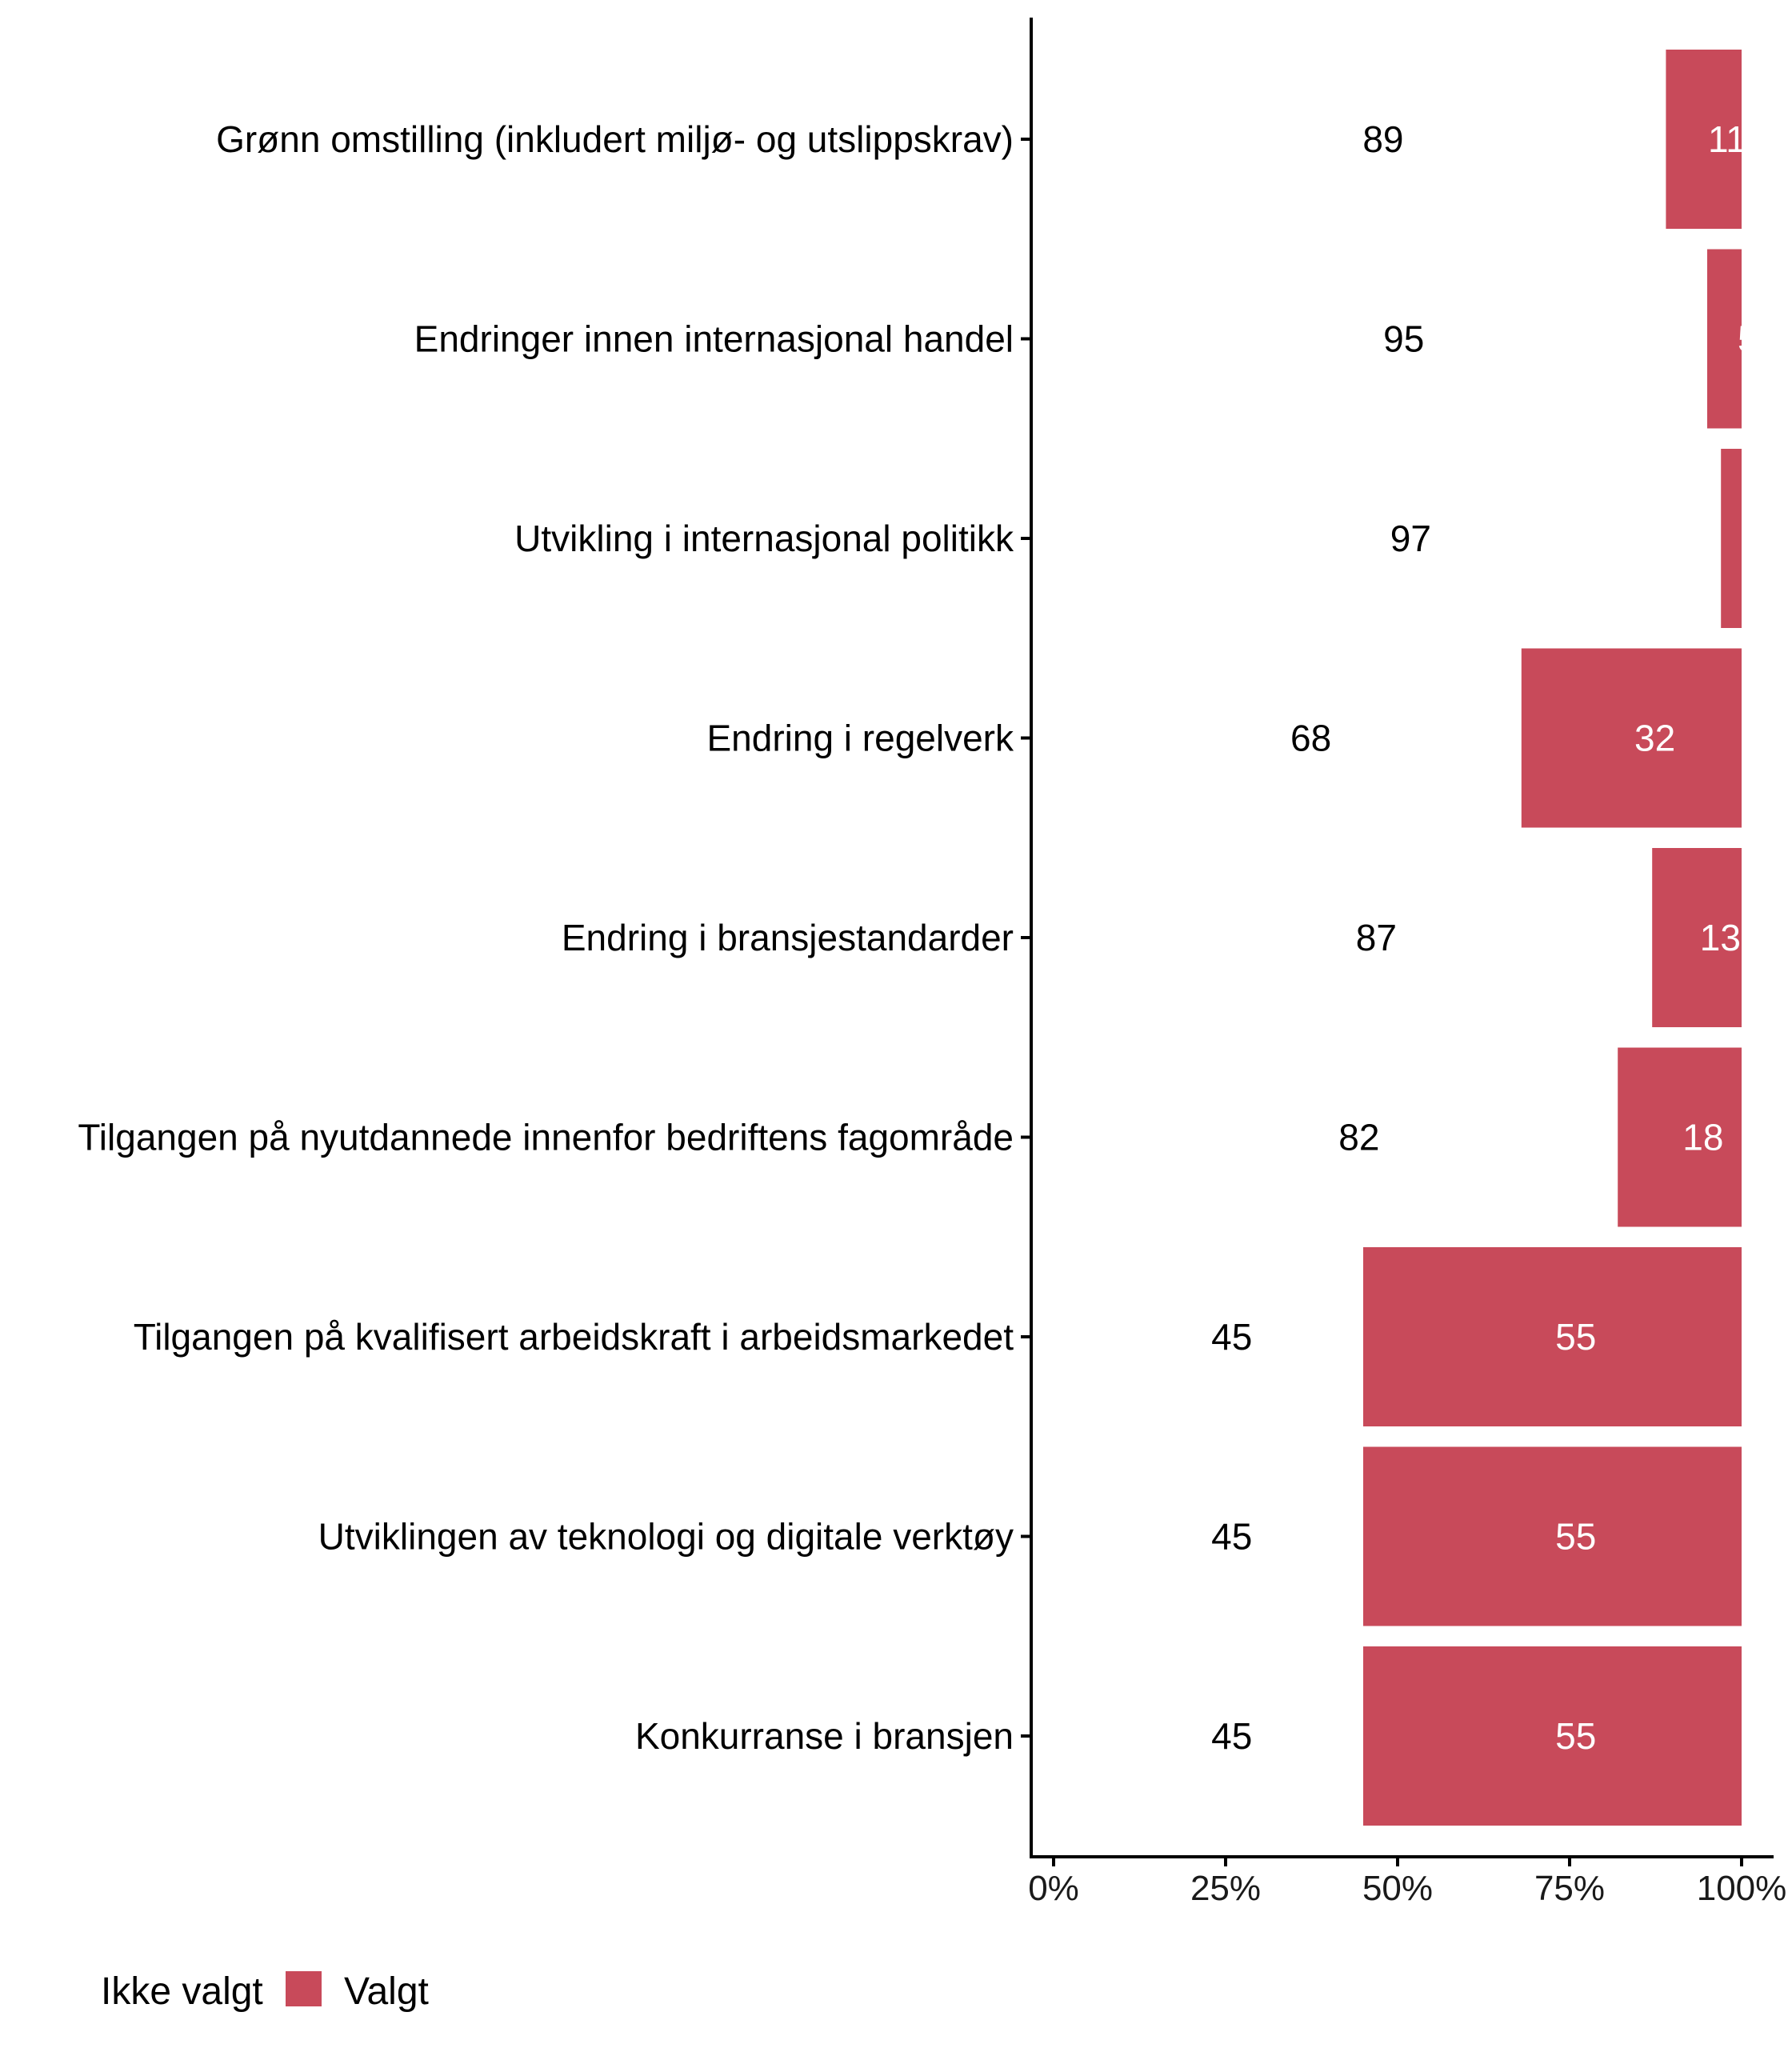 The image size is (1792, 2048). What do you see at coordinates (1358, 1137) in the screenshot?
I see `value-label-ikke-valgt: 82` at bounding box center [1358, 1137].